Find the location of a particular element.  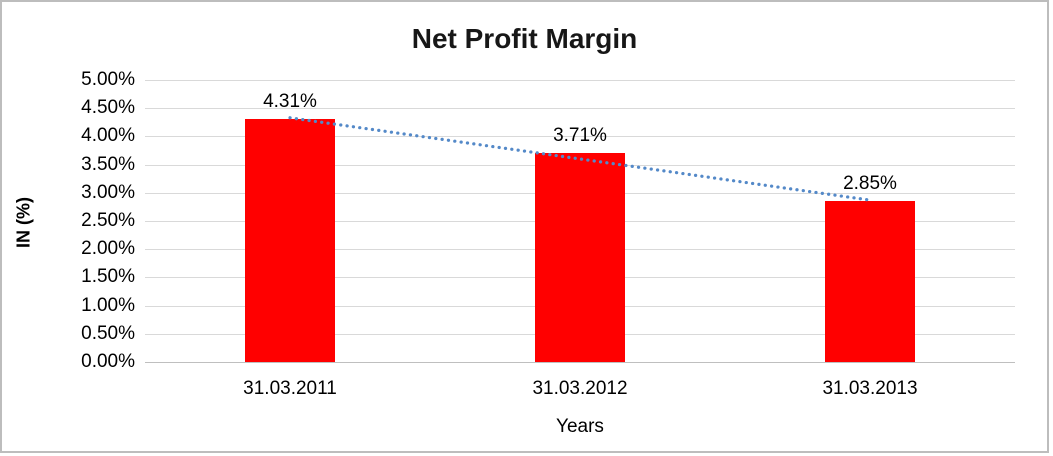

y-axis-tick-label: 4.00% is located at coordinates (108, 136).